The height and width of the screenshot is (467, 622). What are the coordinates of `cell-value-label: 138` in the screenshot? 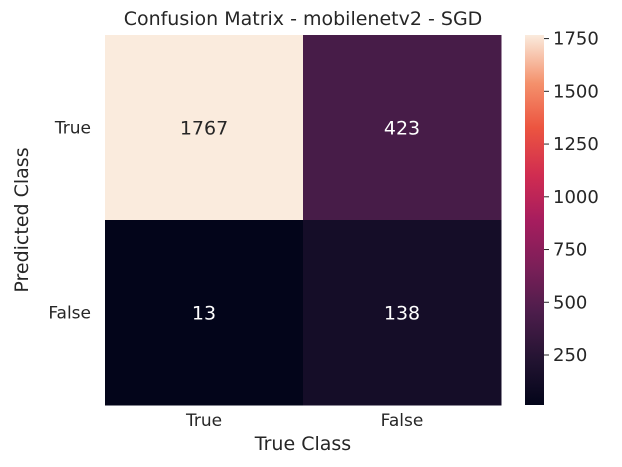 It's located at (402, 314).